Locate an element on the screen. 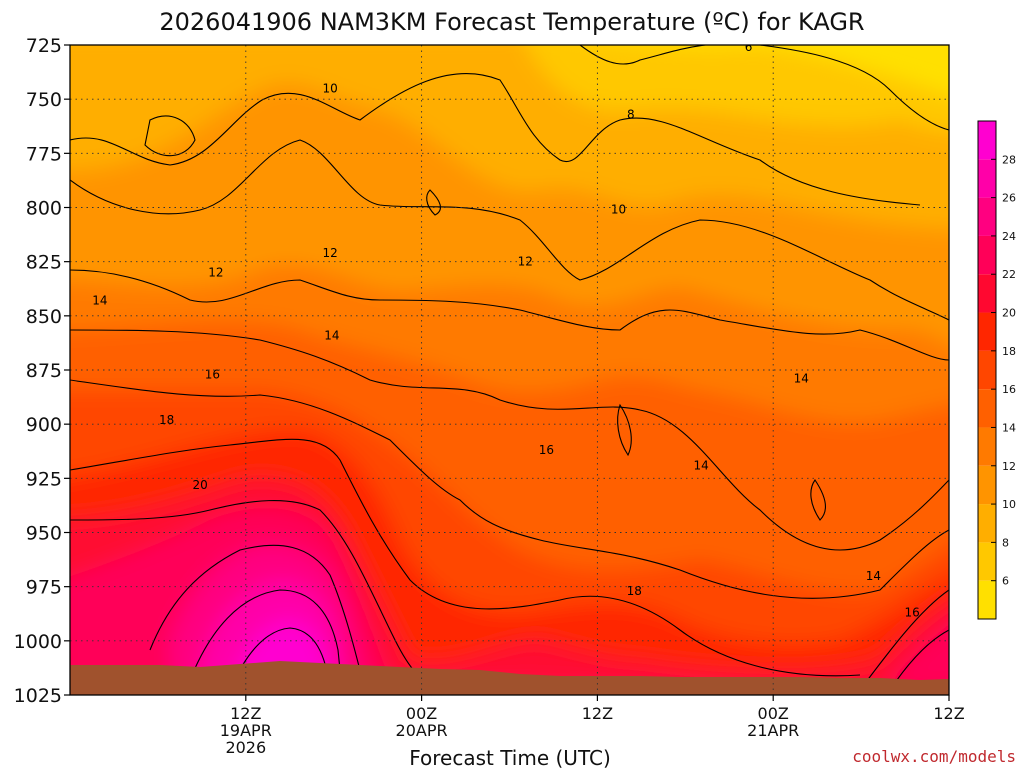 The image size is (1024, 768). colorbar-label: 14 is located at coordinates (1009, 427).